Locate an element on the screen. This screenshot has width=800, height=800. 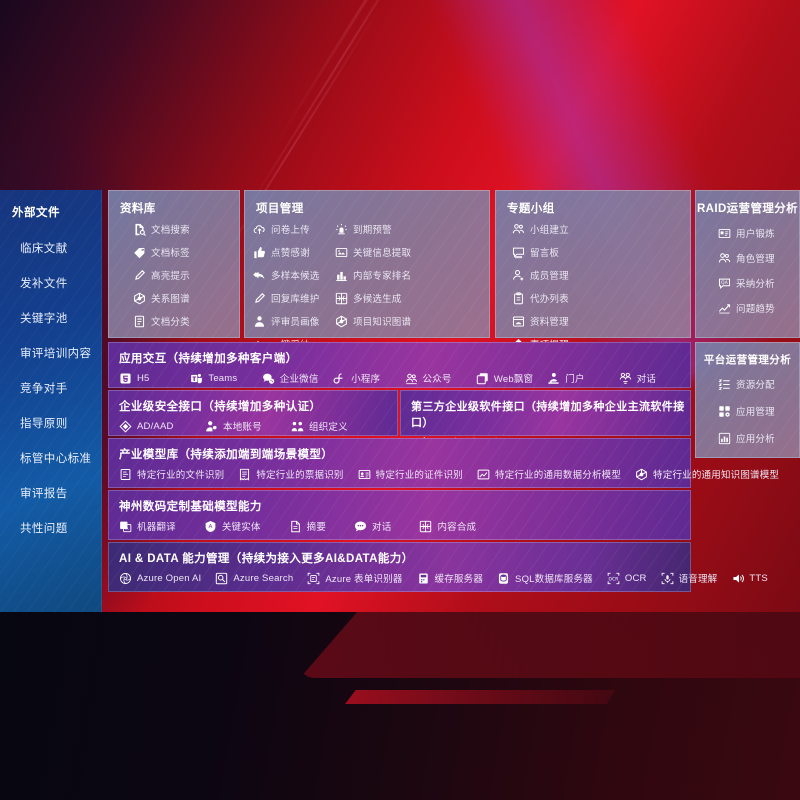
card-topic-group: 专题小组 小组建立 留言板 成员管理 代办列表 资料管理 is located at coordinates (593, 282).